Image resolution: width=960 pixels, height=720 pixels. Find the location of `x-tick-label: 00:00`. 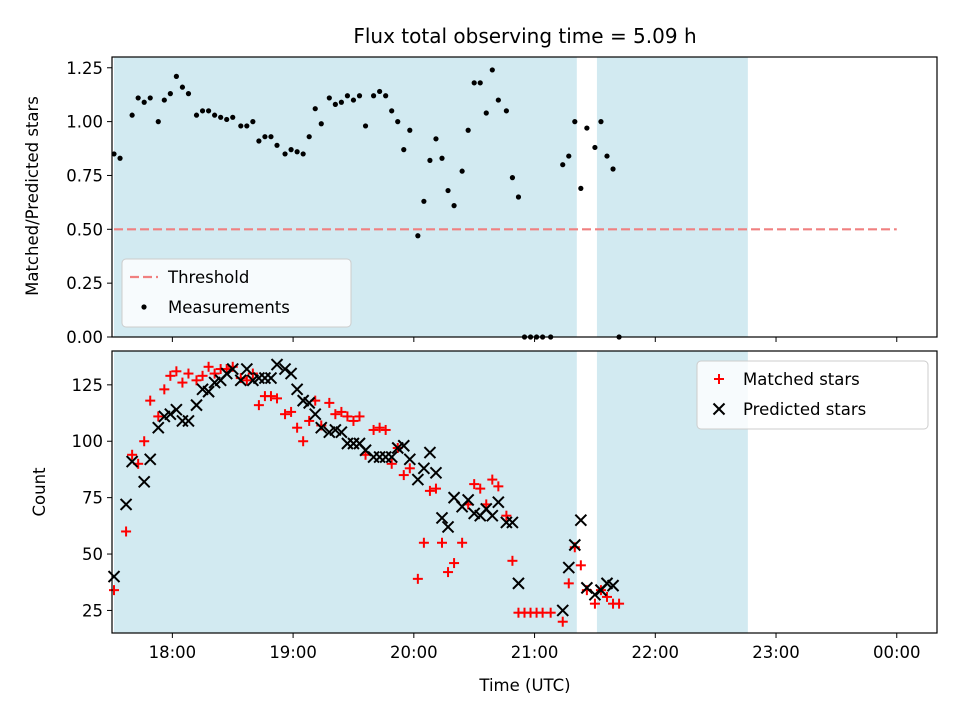

x-tick-label: 00:00 is located at coordinates (897, 652).